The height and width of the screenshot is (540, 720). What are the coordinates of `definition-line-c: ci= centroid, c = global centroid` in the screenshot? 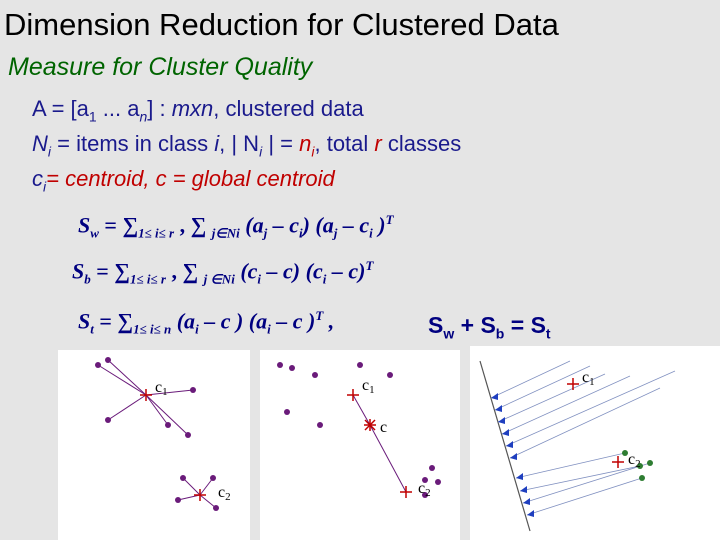 It's located at (183, 180).